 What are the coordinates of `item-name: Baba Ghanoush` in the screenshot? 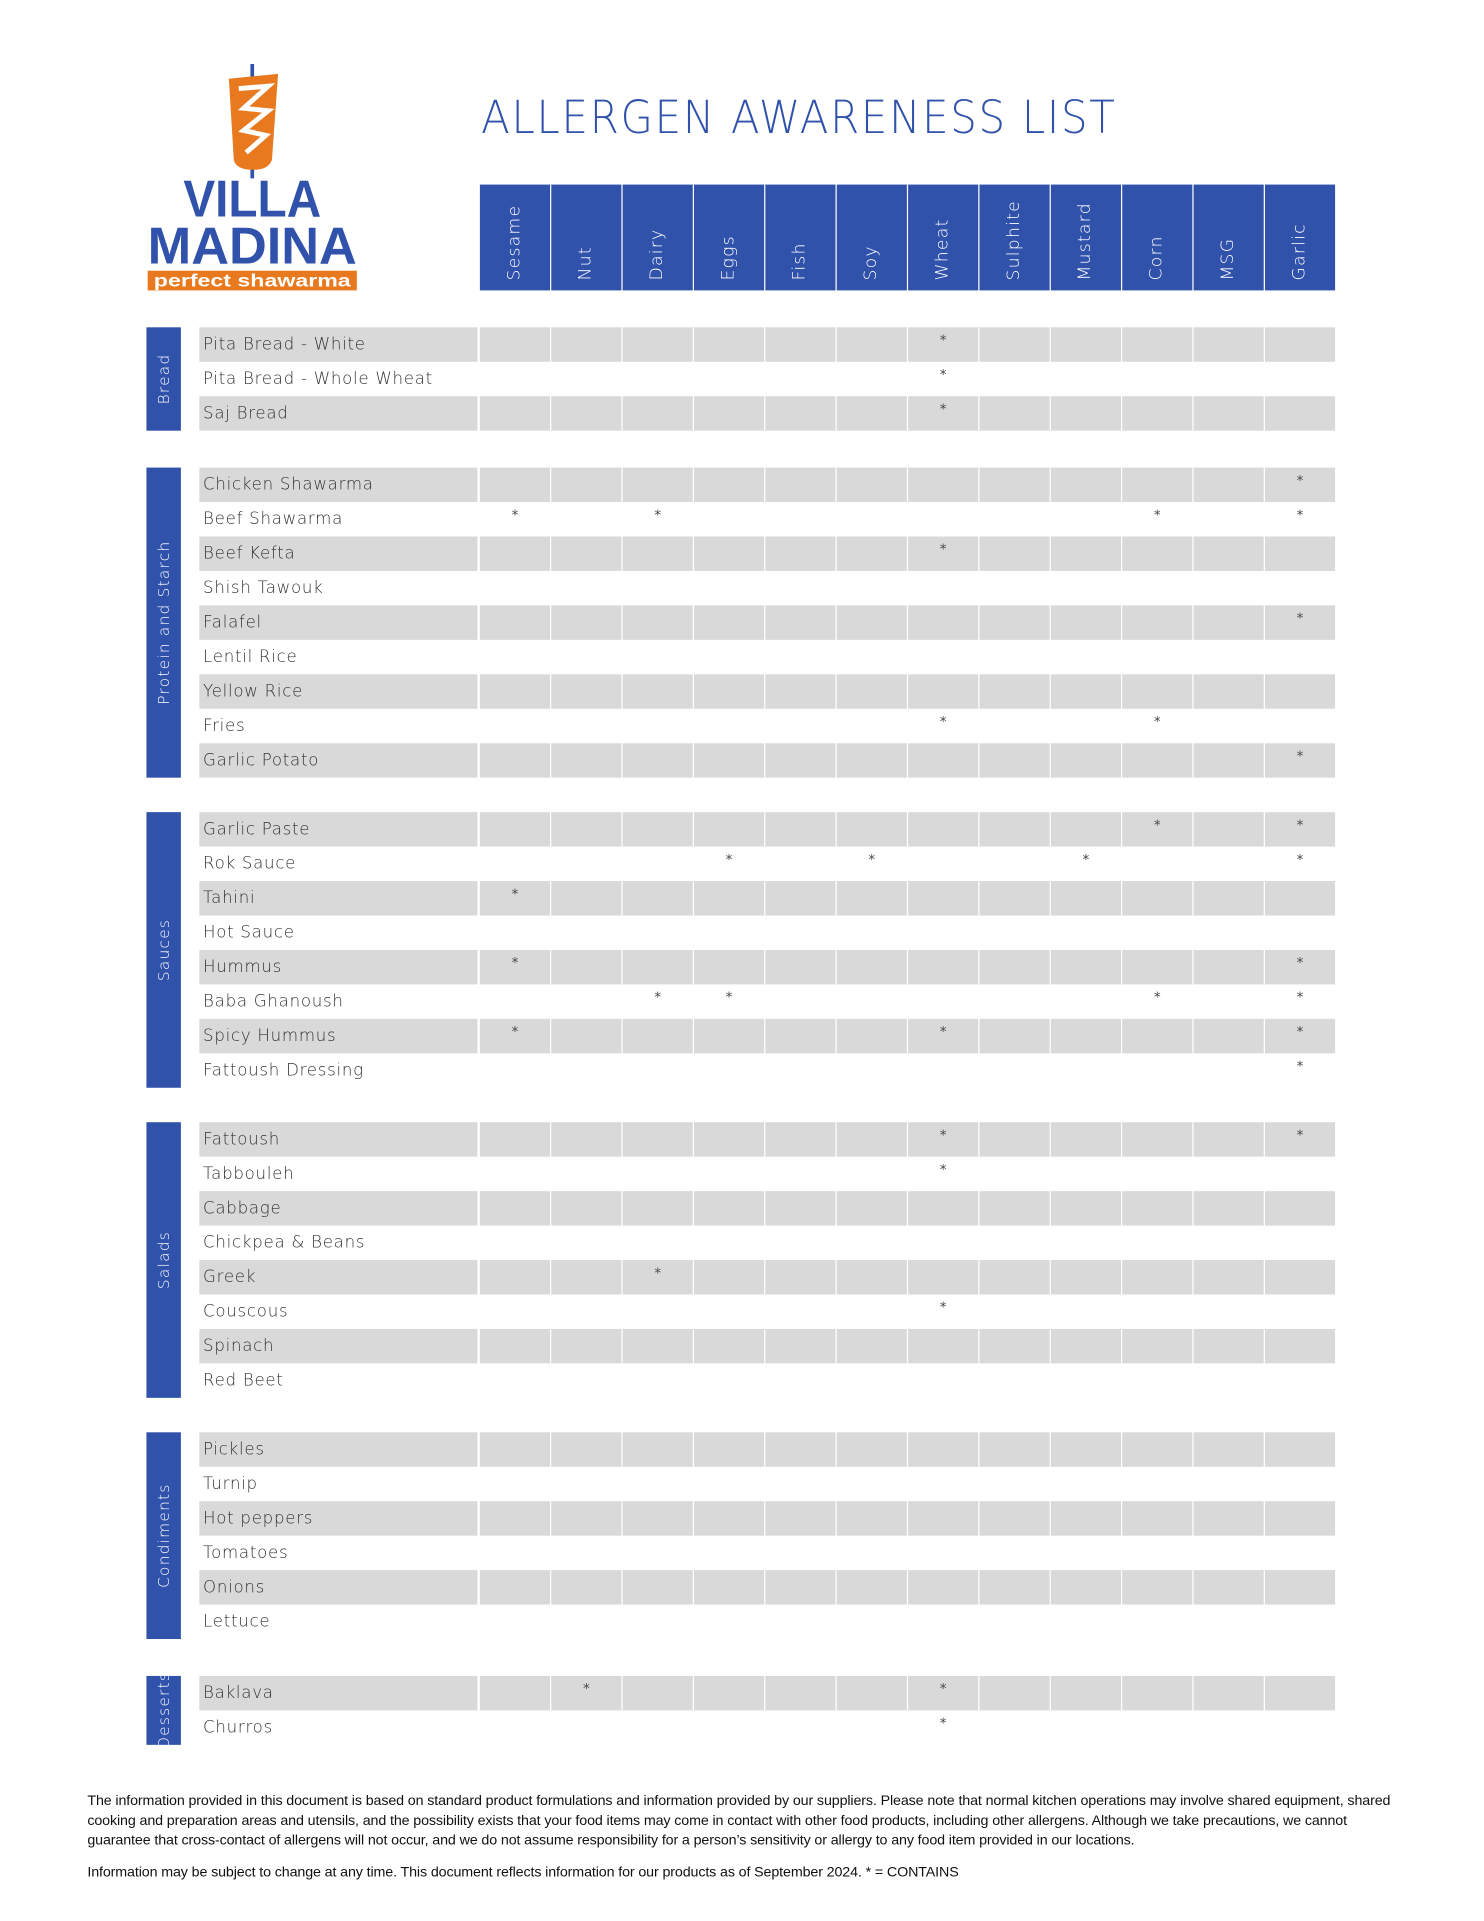 It's located at (273, 1001).